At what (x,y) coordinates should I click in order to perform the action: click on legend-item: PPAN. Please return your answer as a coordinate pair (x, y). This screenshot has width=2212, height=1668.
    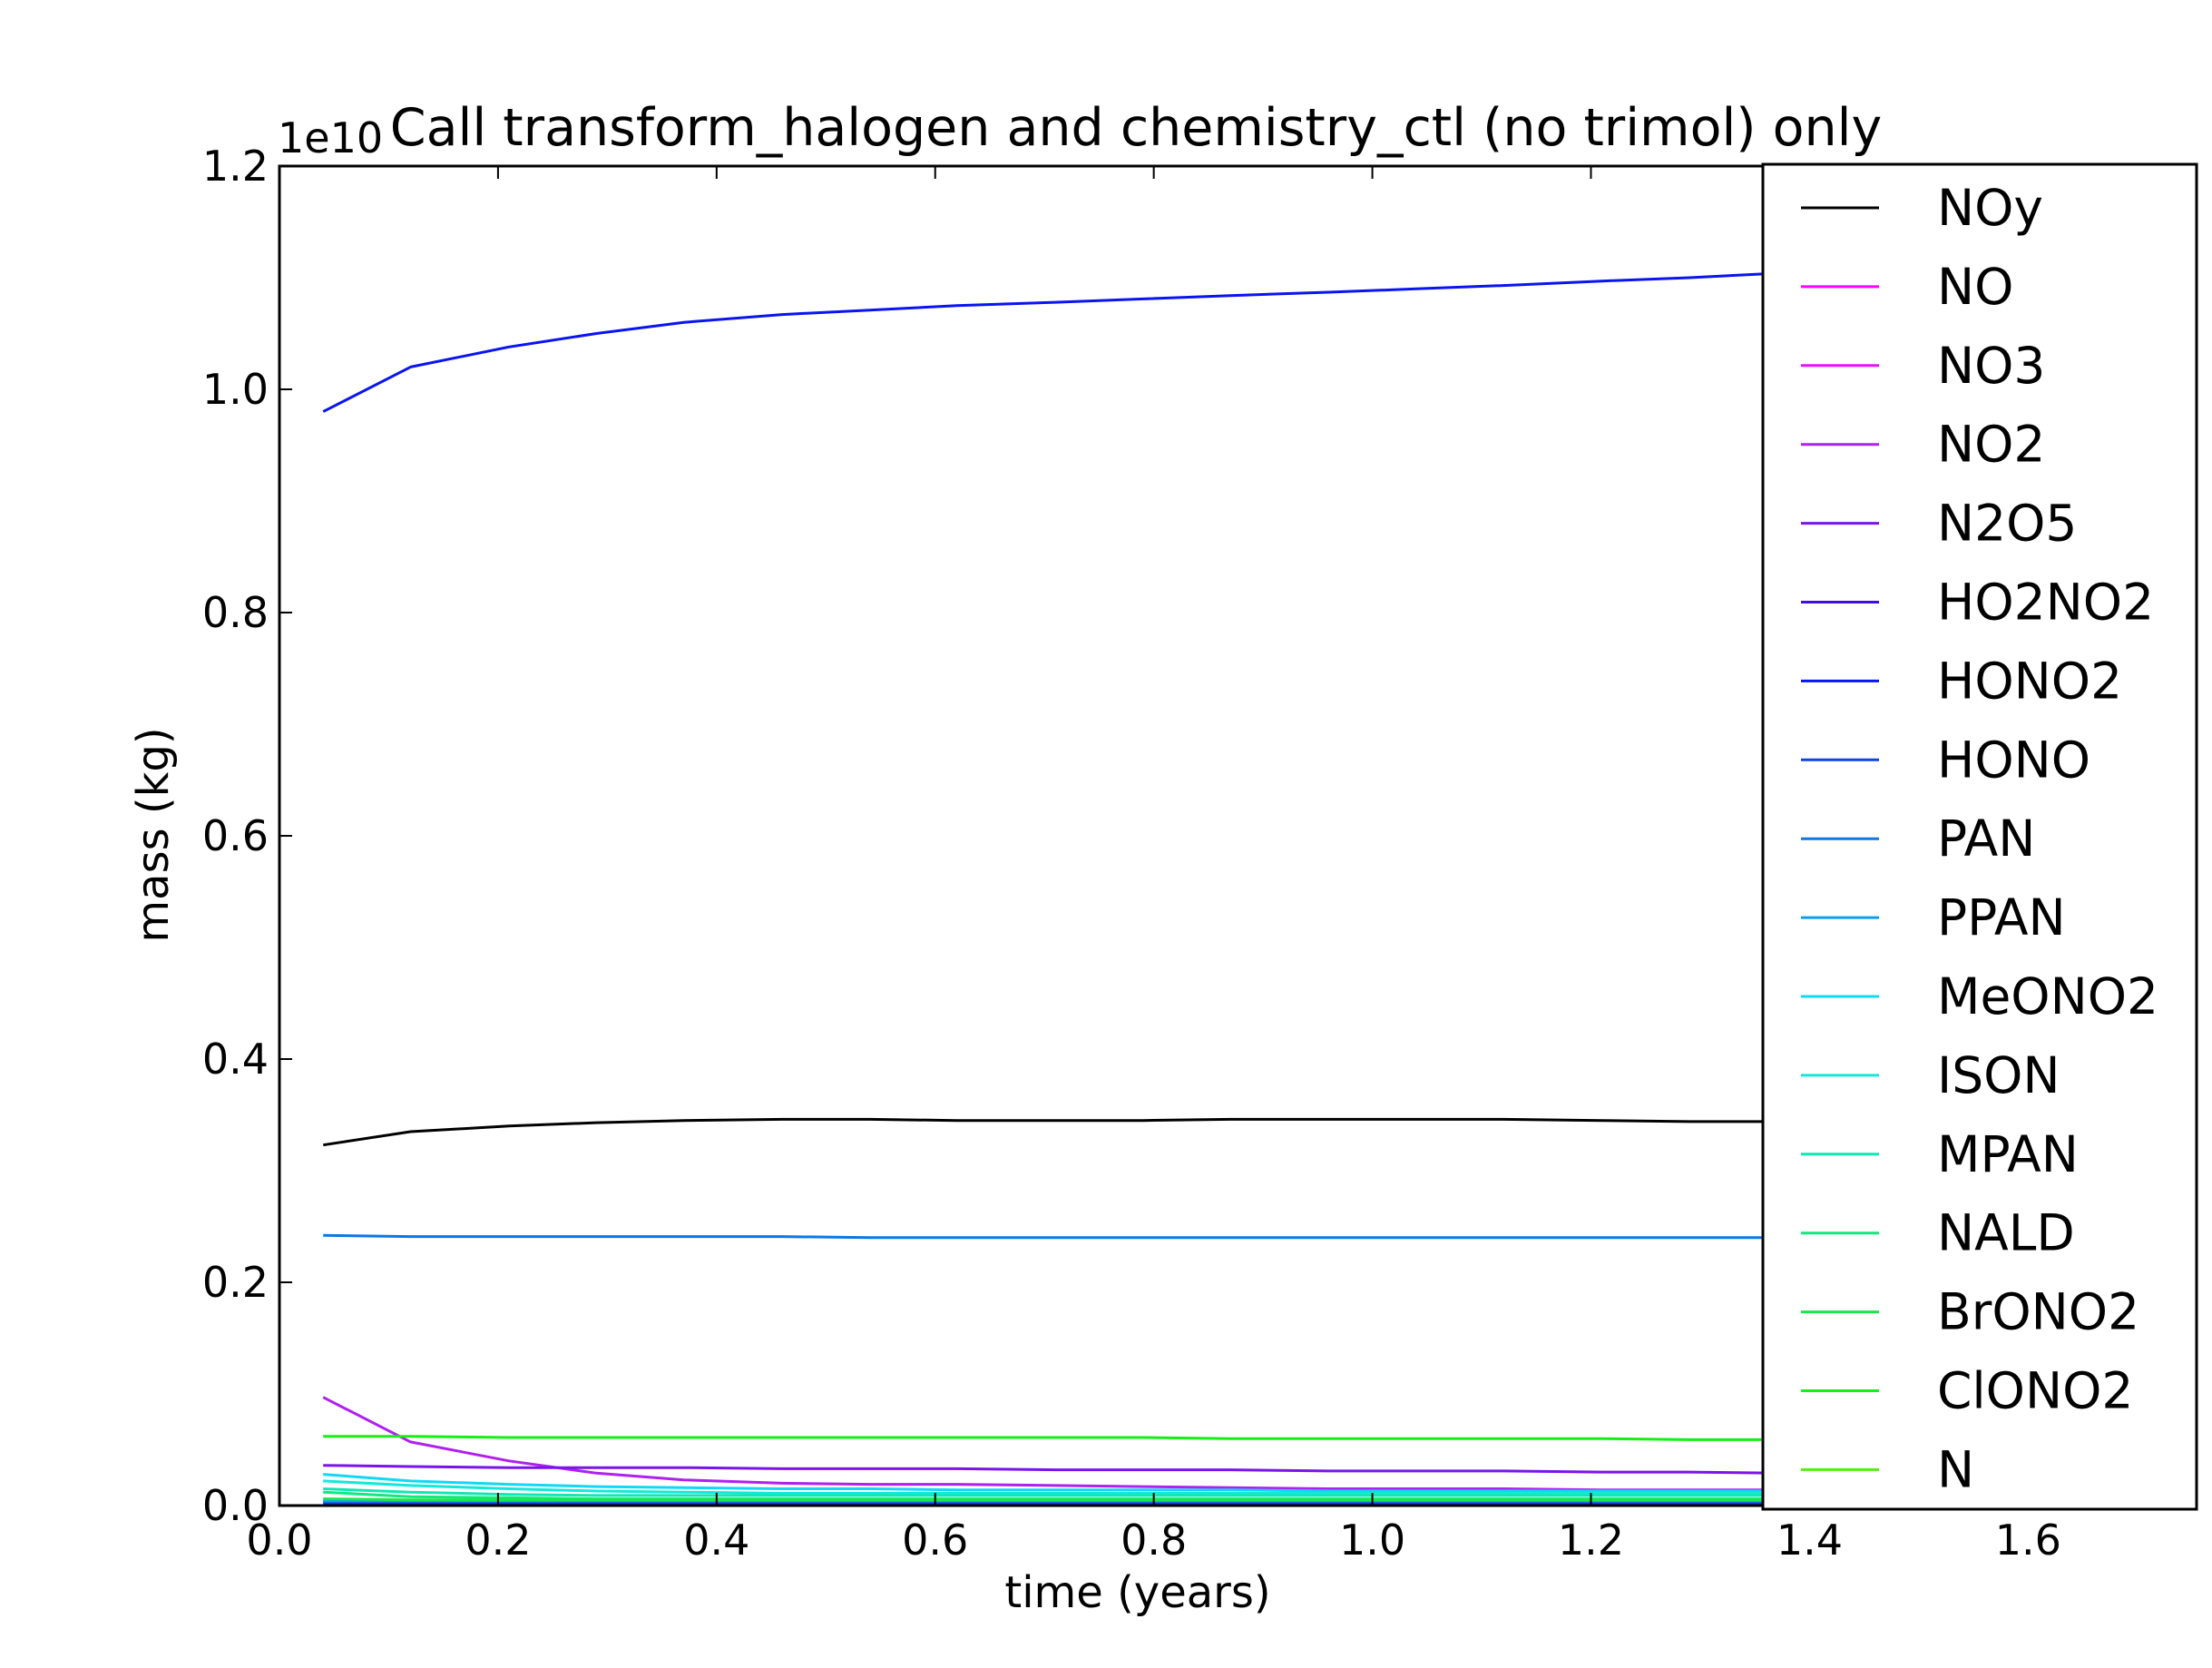
    Looking at the image, I should click on (1933, 918).